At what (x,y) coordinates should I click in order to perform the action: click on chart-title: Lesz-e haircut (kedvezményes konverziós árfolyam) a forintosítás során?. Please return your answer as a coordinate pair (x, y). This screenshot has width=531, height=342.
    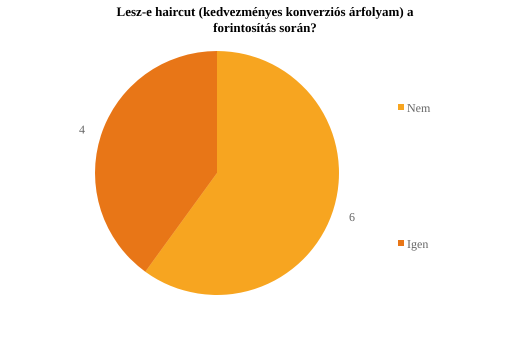
    Looking at the image, I should click on (265, 19).